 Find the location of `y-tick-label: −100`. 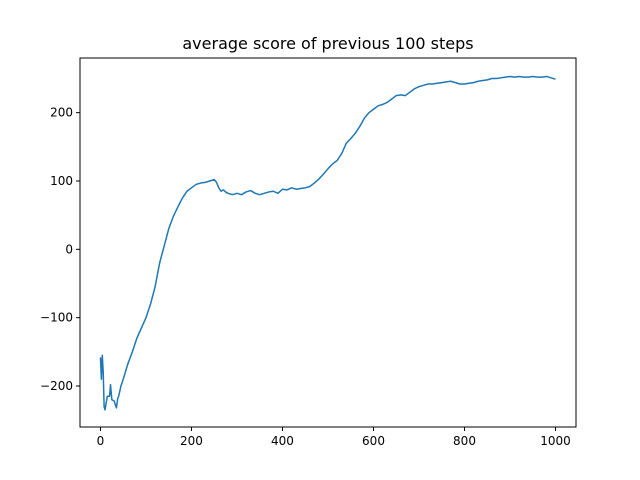

y-tick-label: −100 is located at coordinates (56, 318).